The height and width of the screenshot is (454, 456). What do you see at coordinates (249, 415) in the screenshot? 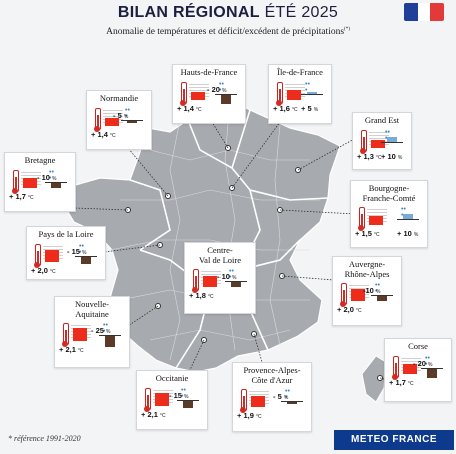
I see `temperature-anomaly: + 1,9 °C` at bounding box center [249, 415].